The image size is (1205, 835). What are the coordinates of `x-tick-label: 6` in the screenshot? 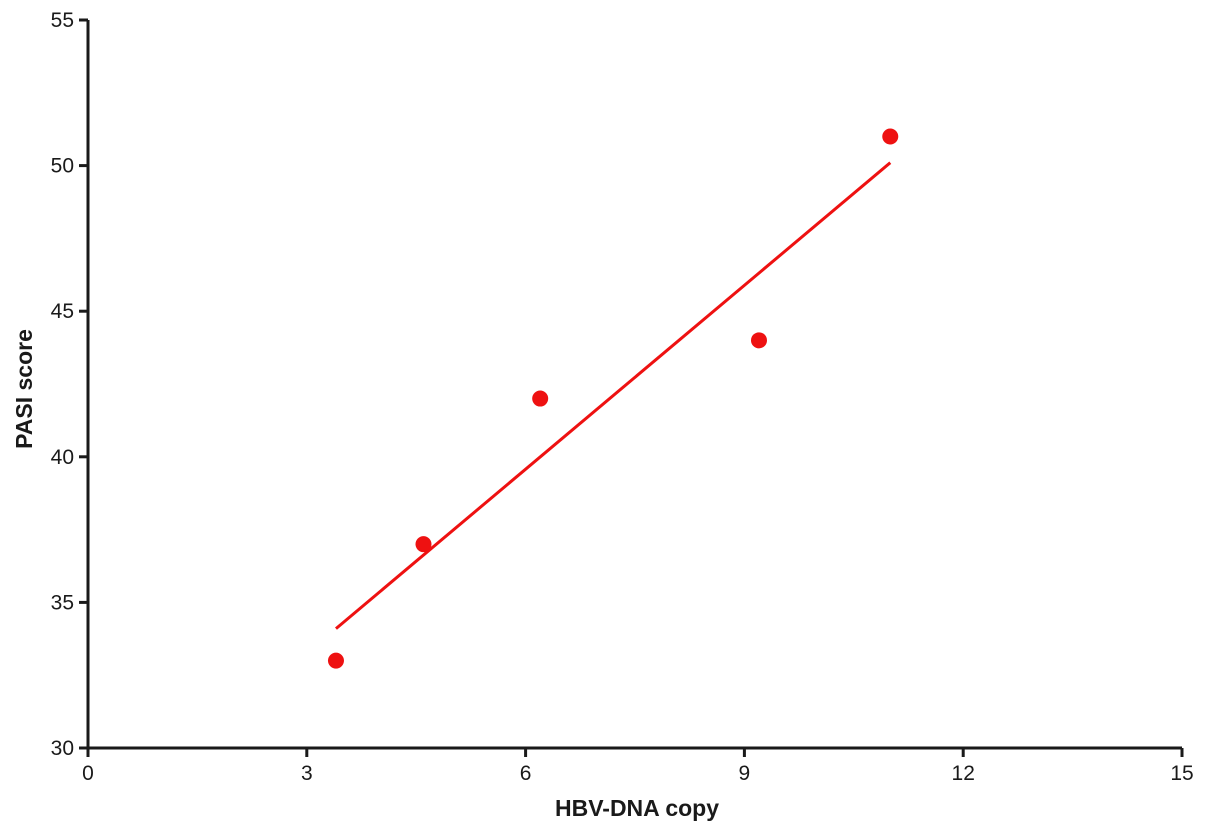 It's located at (526, 773).